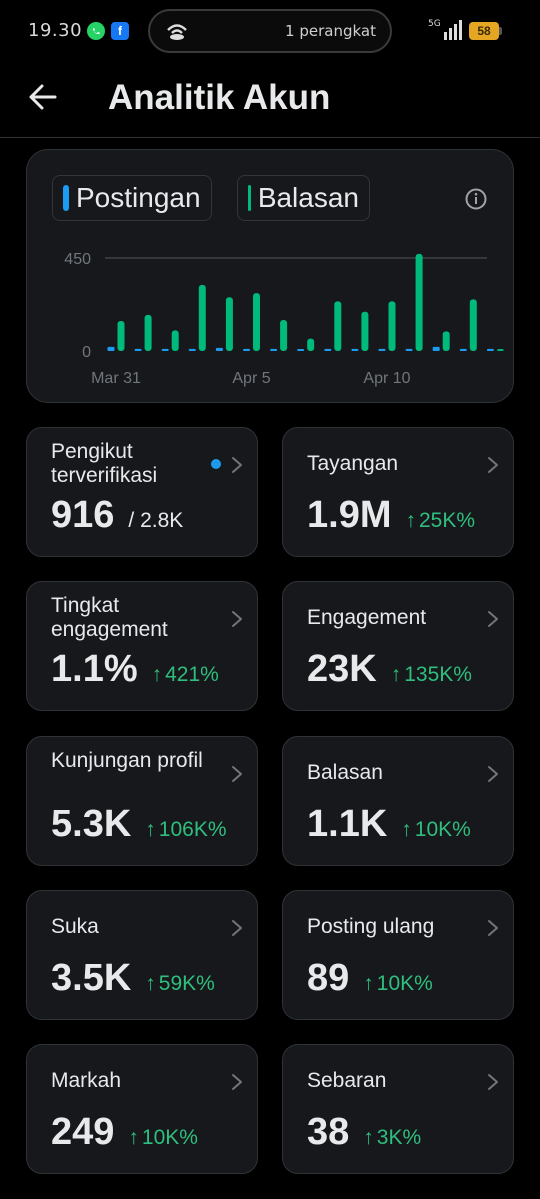 This screenshot has height=1199, width=540. What do you see at coordinates (447, 520) in the screenshot?
I see `metric-change-value: 25K%` at bounding box center [447, 520].